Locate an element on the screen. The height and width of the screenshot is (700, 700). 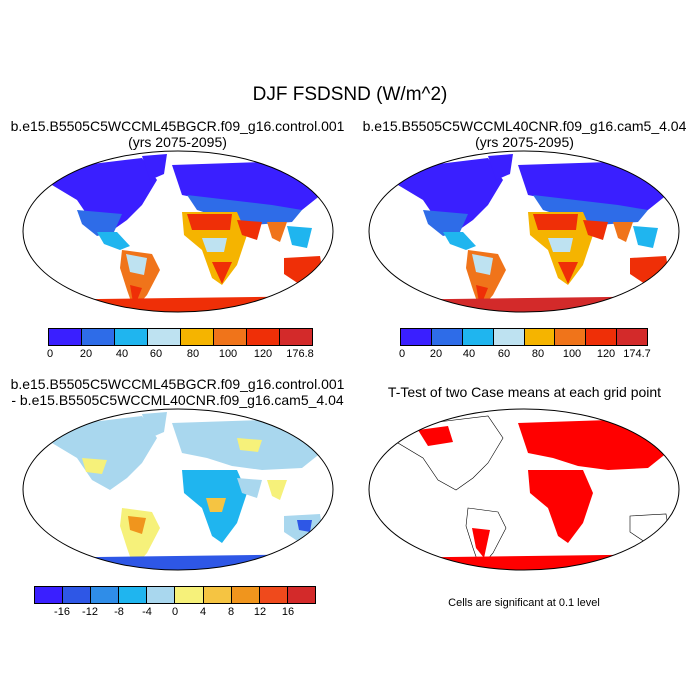
colorbar-3-label: 4 is located at coordinates (203, 612).